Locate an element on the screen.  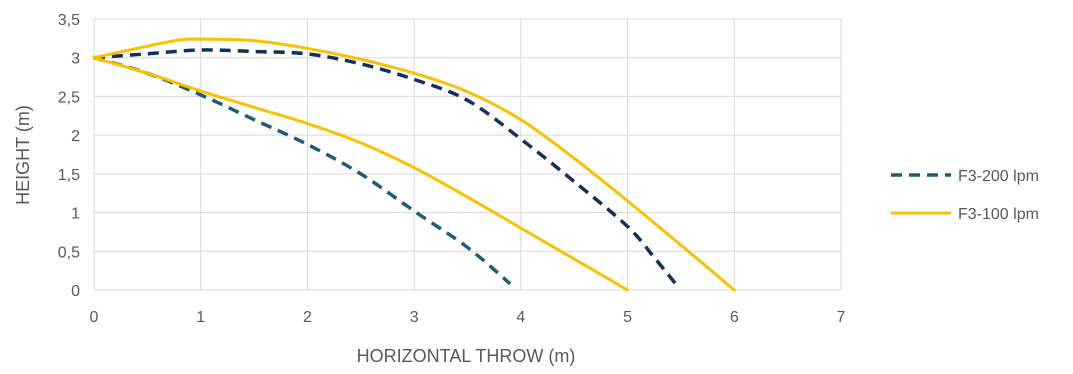
y-tick-label: 1,5 is located at coordinates (69, 175).